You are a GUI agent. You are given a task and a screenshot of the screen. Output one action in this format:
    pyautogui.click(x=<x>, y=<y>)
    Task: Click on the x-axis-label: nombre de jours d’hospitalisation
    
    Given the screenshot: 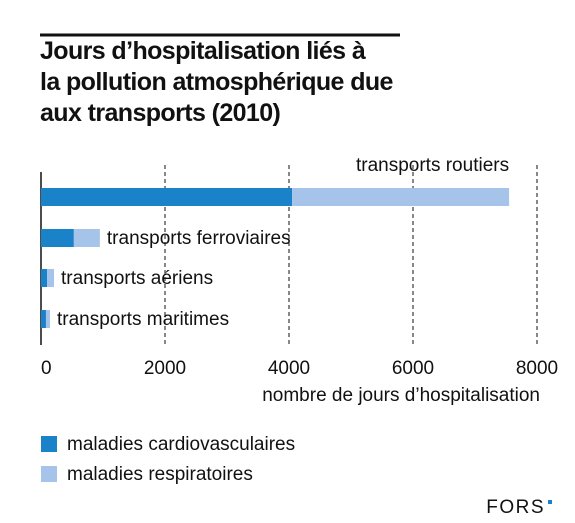 What is the action you would take?
    pyautogui.click(x=401, y=395)
    